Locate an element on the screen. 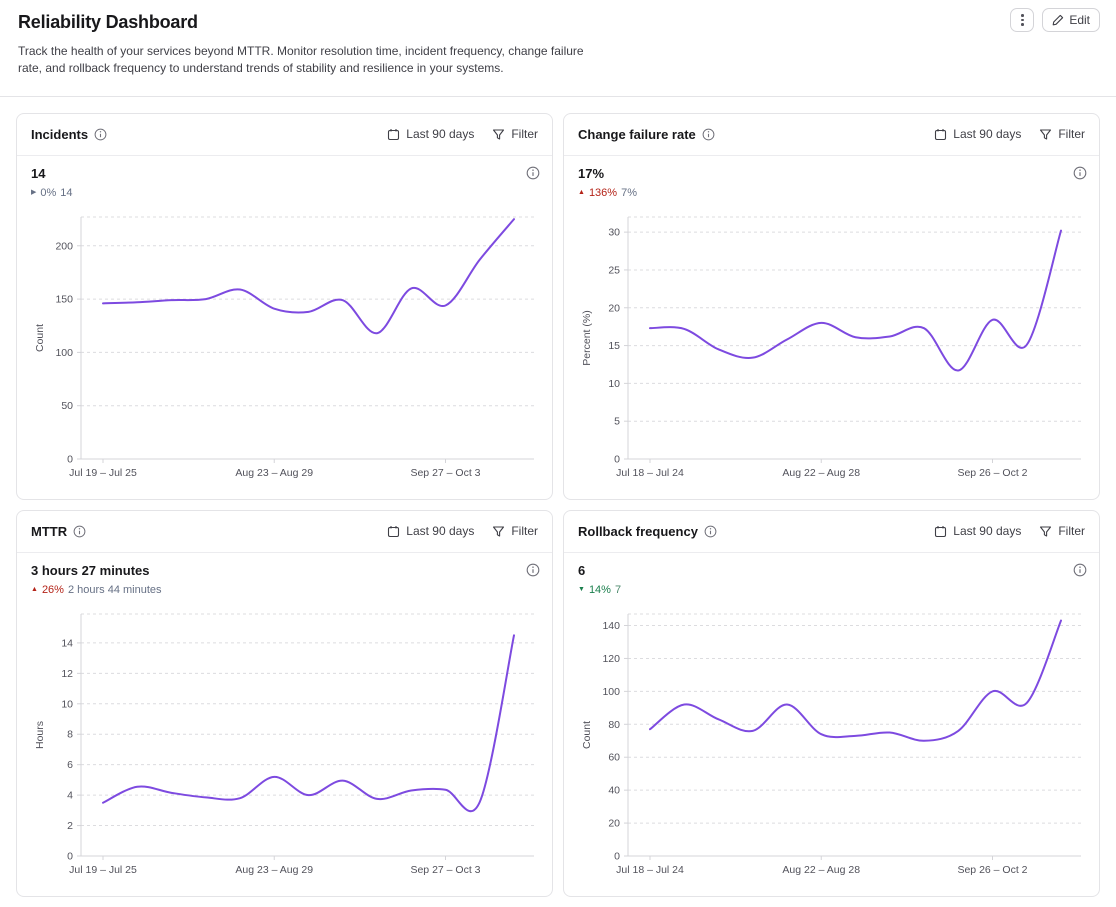 The width and height of the screenshot is (1116, 907). svg-text: 8 is located at coordinates (70, 735).